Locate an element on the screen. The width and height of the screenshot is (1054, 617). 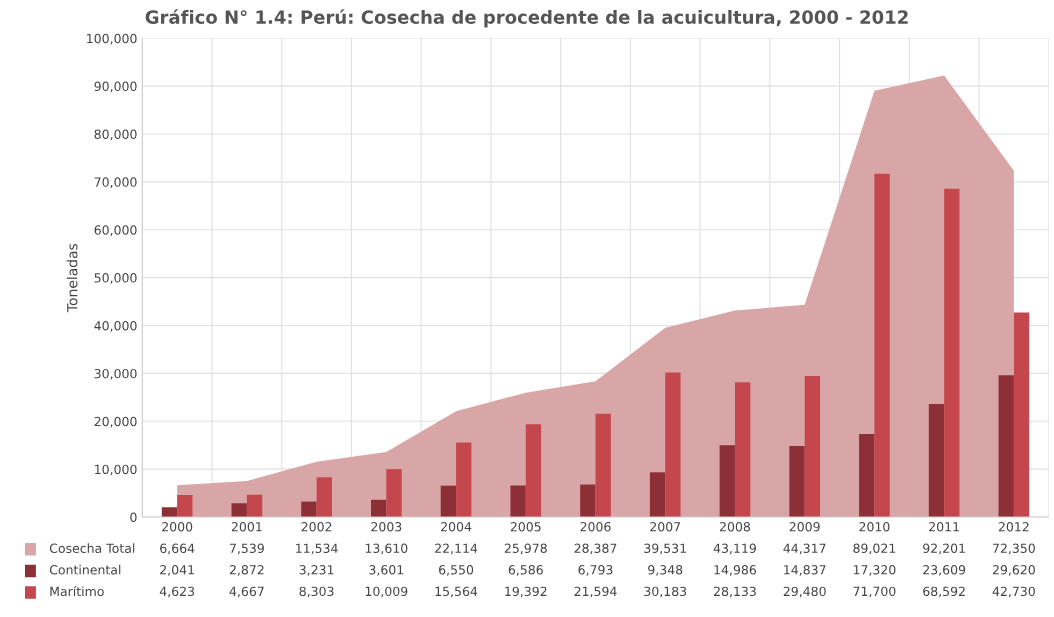
y-tick-label: 60,000 is located at coordinates (115, 230).